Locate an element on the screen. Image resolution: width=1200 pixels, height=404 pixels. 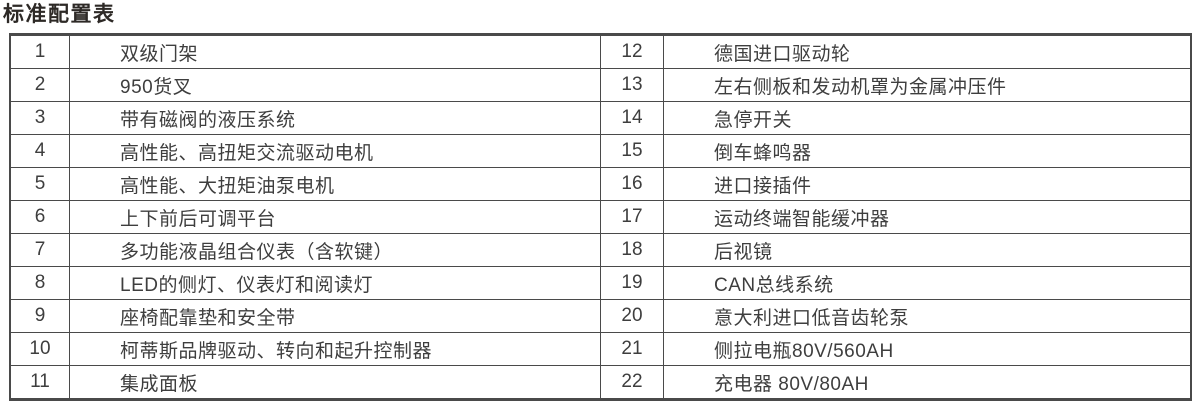
row-description: 急停开关 is located at coordinates (753, 120).